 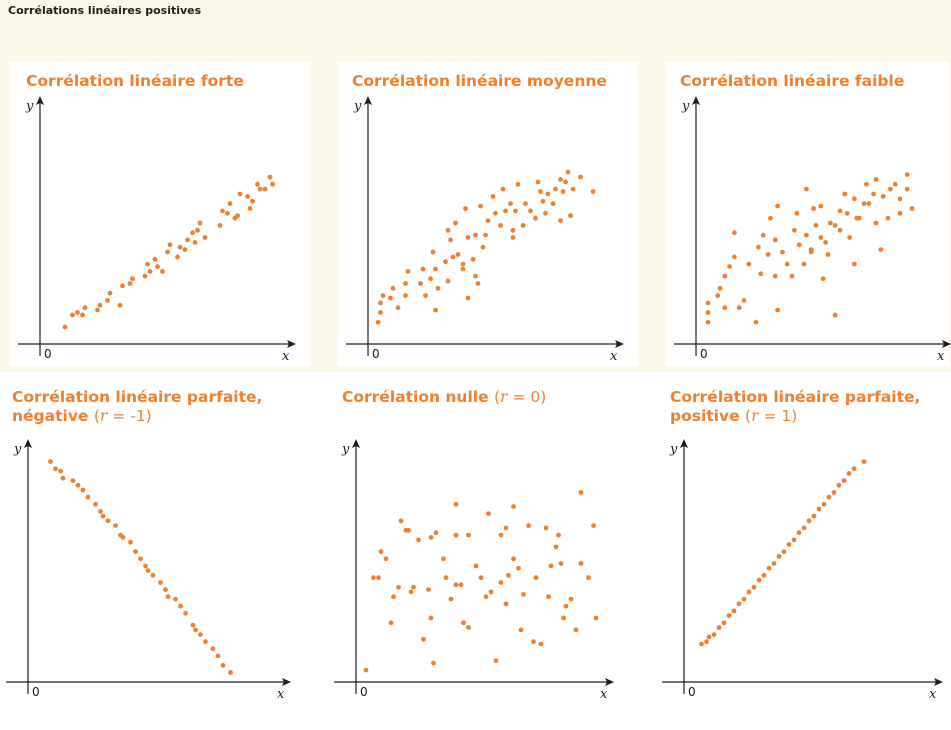 I want to click on chart-title-line2: négative (r = -1), so click(x=137, y=416).